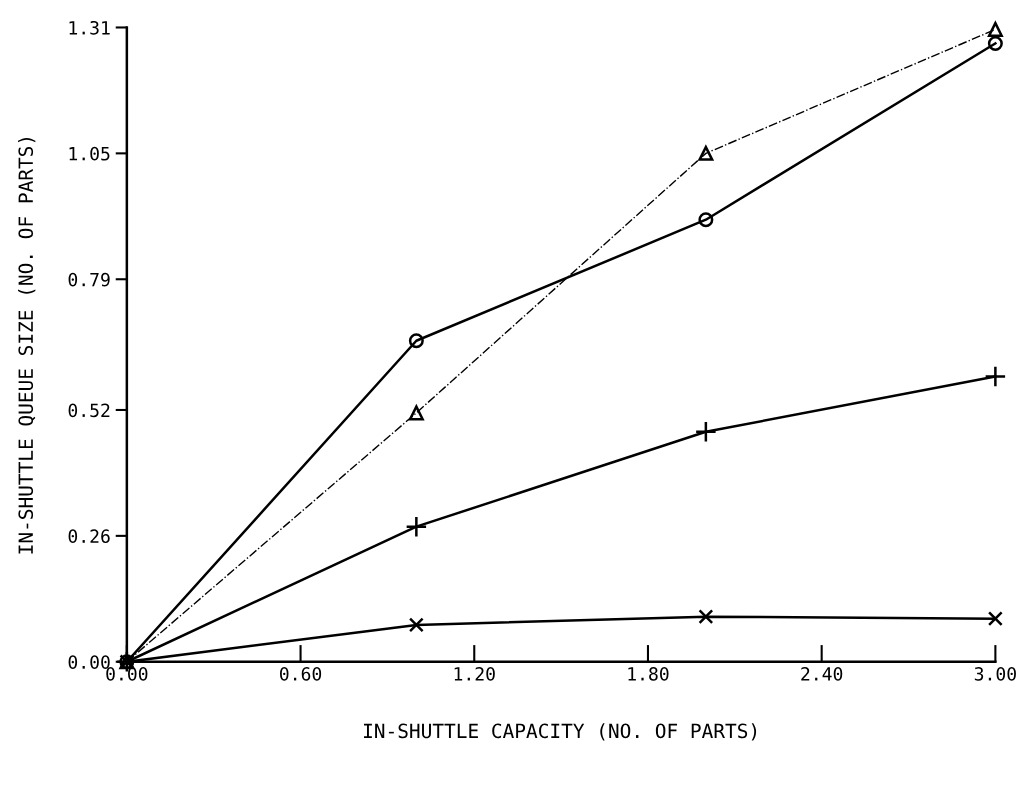 The height and width of the screenshot is (785, 1023). What do you see at coordinates (89, 536) in the screenshot?
I see `y-tick-label: 0.26` at bounding box center [89, 536].